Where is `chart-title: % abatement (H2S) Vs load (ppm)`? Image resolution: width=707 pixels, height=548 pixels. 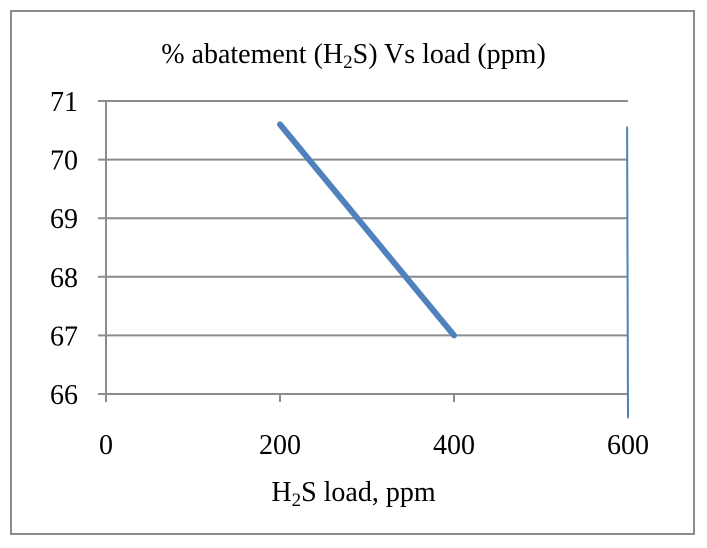 chart-title: % abatement (H2S) Vs load (ppm) is located at coordinates (353, 55).